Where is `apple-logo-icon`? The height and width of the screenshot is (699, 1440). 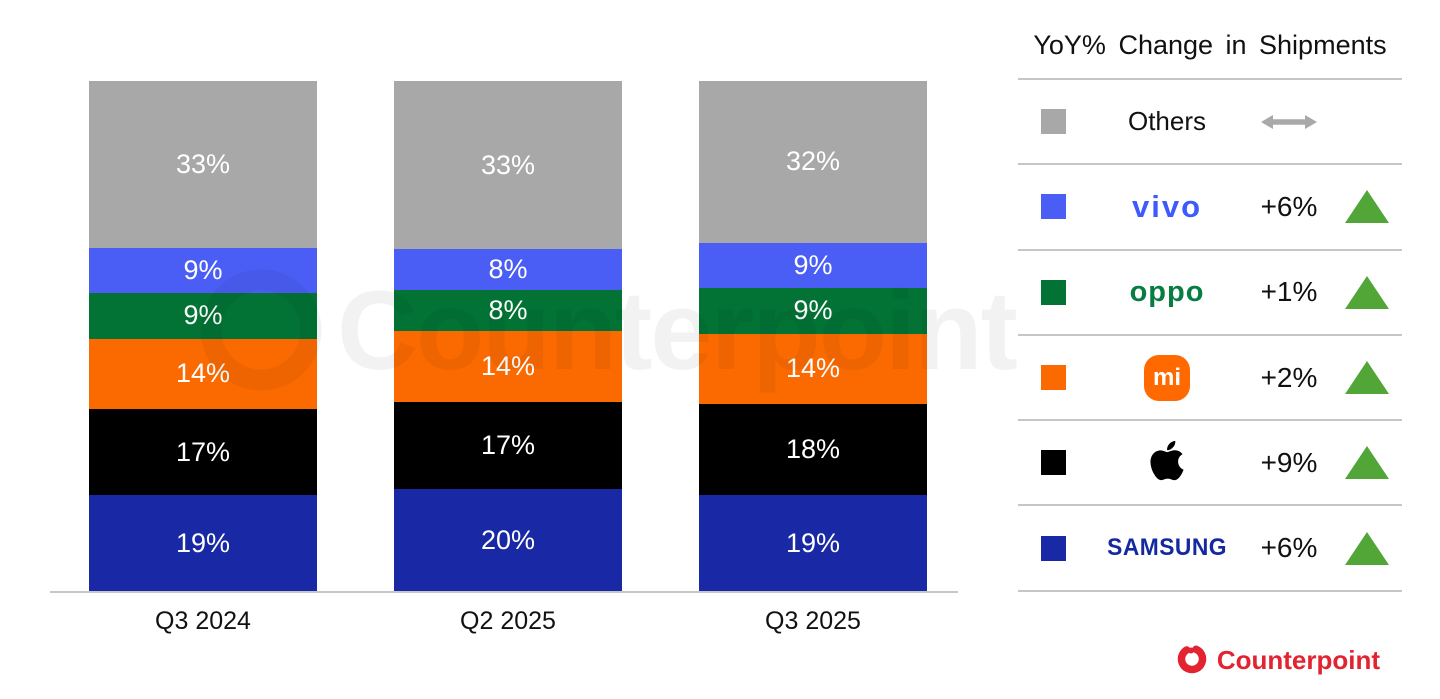 apple-logo-icon is located at coordinates (1167, 463).